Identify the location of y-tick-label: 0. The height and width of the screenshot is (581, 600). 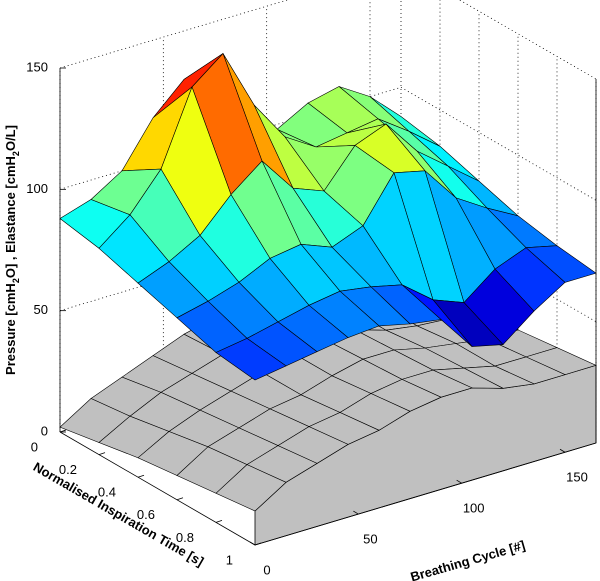
(34, 446).